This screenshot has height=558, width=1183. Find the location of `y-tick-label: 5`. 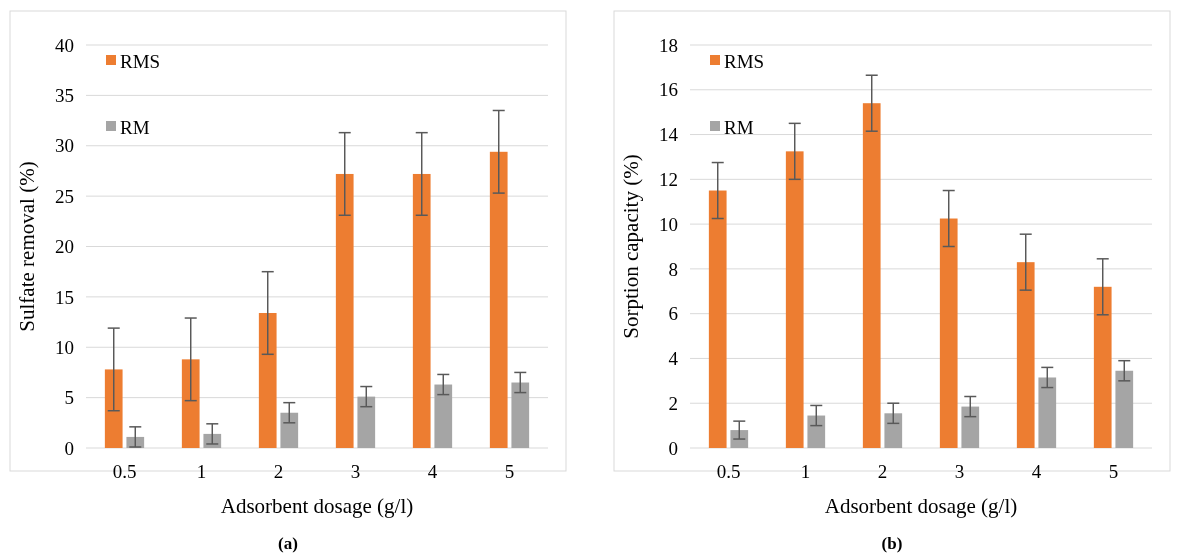

y-tick-label: 5 is located at coordinates (69, 398).